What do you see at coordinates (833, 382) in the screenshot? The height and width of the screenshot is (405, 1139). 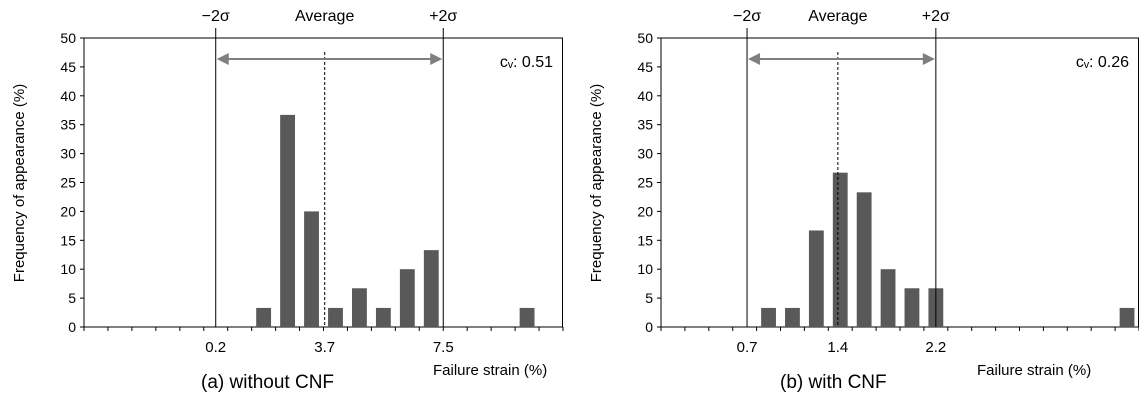 I see `caption-b: (b) with CNF` at bounding box center [833, 382].